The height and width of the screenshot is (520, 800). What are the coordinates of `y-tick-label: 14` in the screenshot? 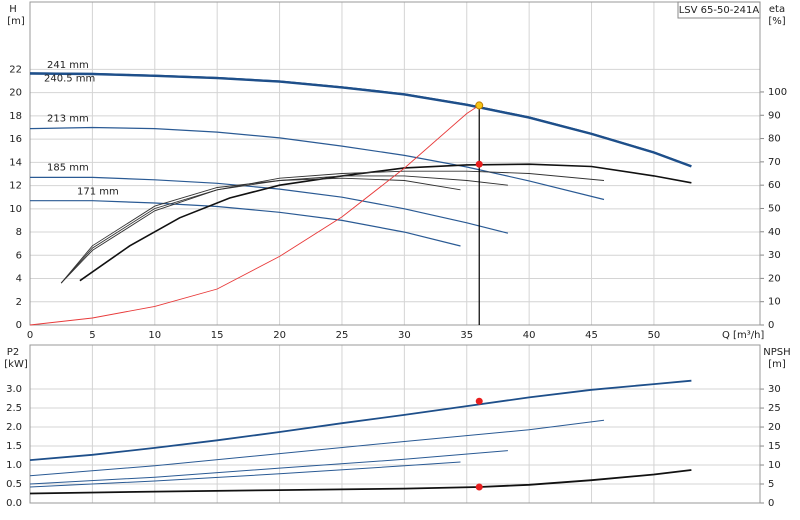 It's located at (15, 162).